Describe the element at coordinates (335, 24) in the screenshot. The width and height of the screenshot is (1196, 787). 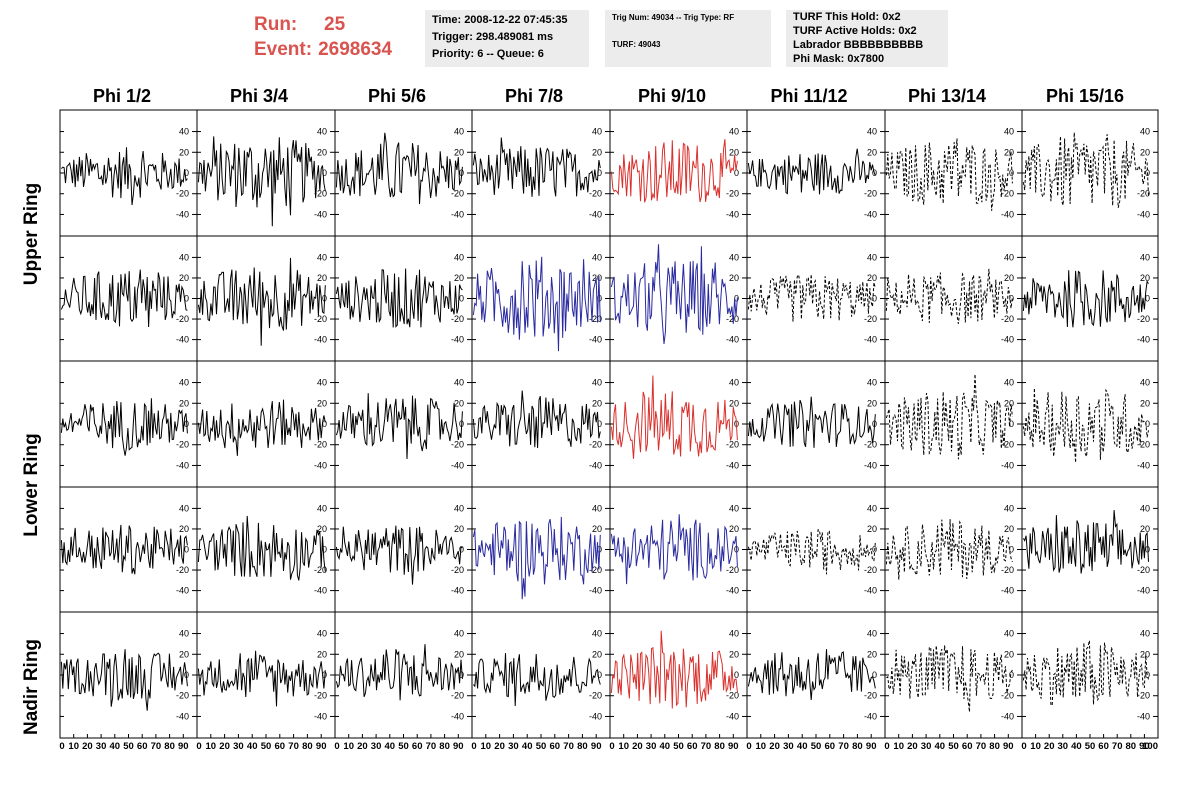
I see `run-value: 25` at that location.